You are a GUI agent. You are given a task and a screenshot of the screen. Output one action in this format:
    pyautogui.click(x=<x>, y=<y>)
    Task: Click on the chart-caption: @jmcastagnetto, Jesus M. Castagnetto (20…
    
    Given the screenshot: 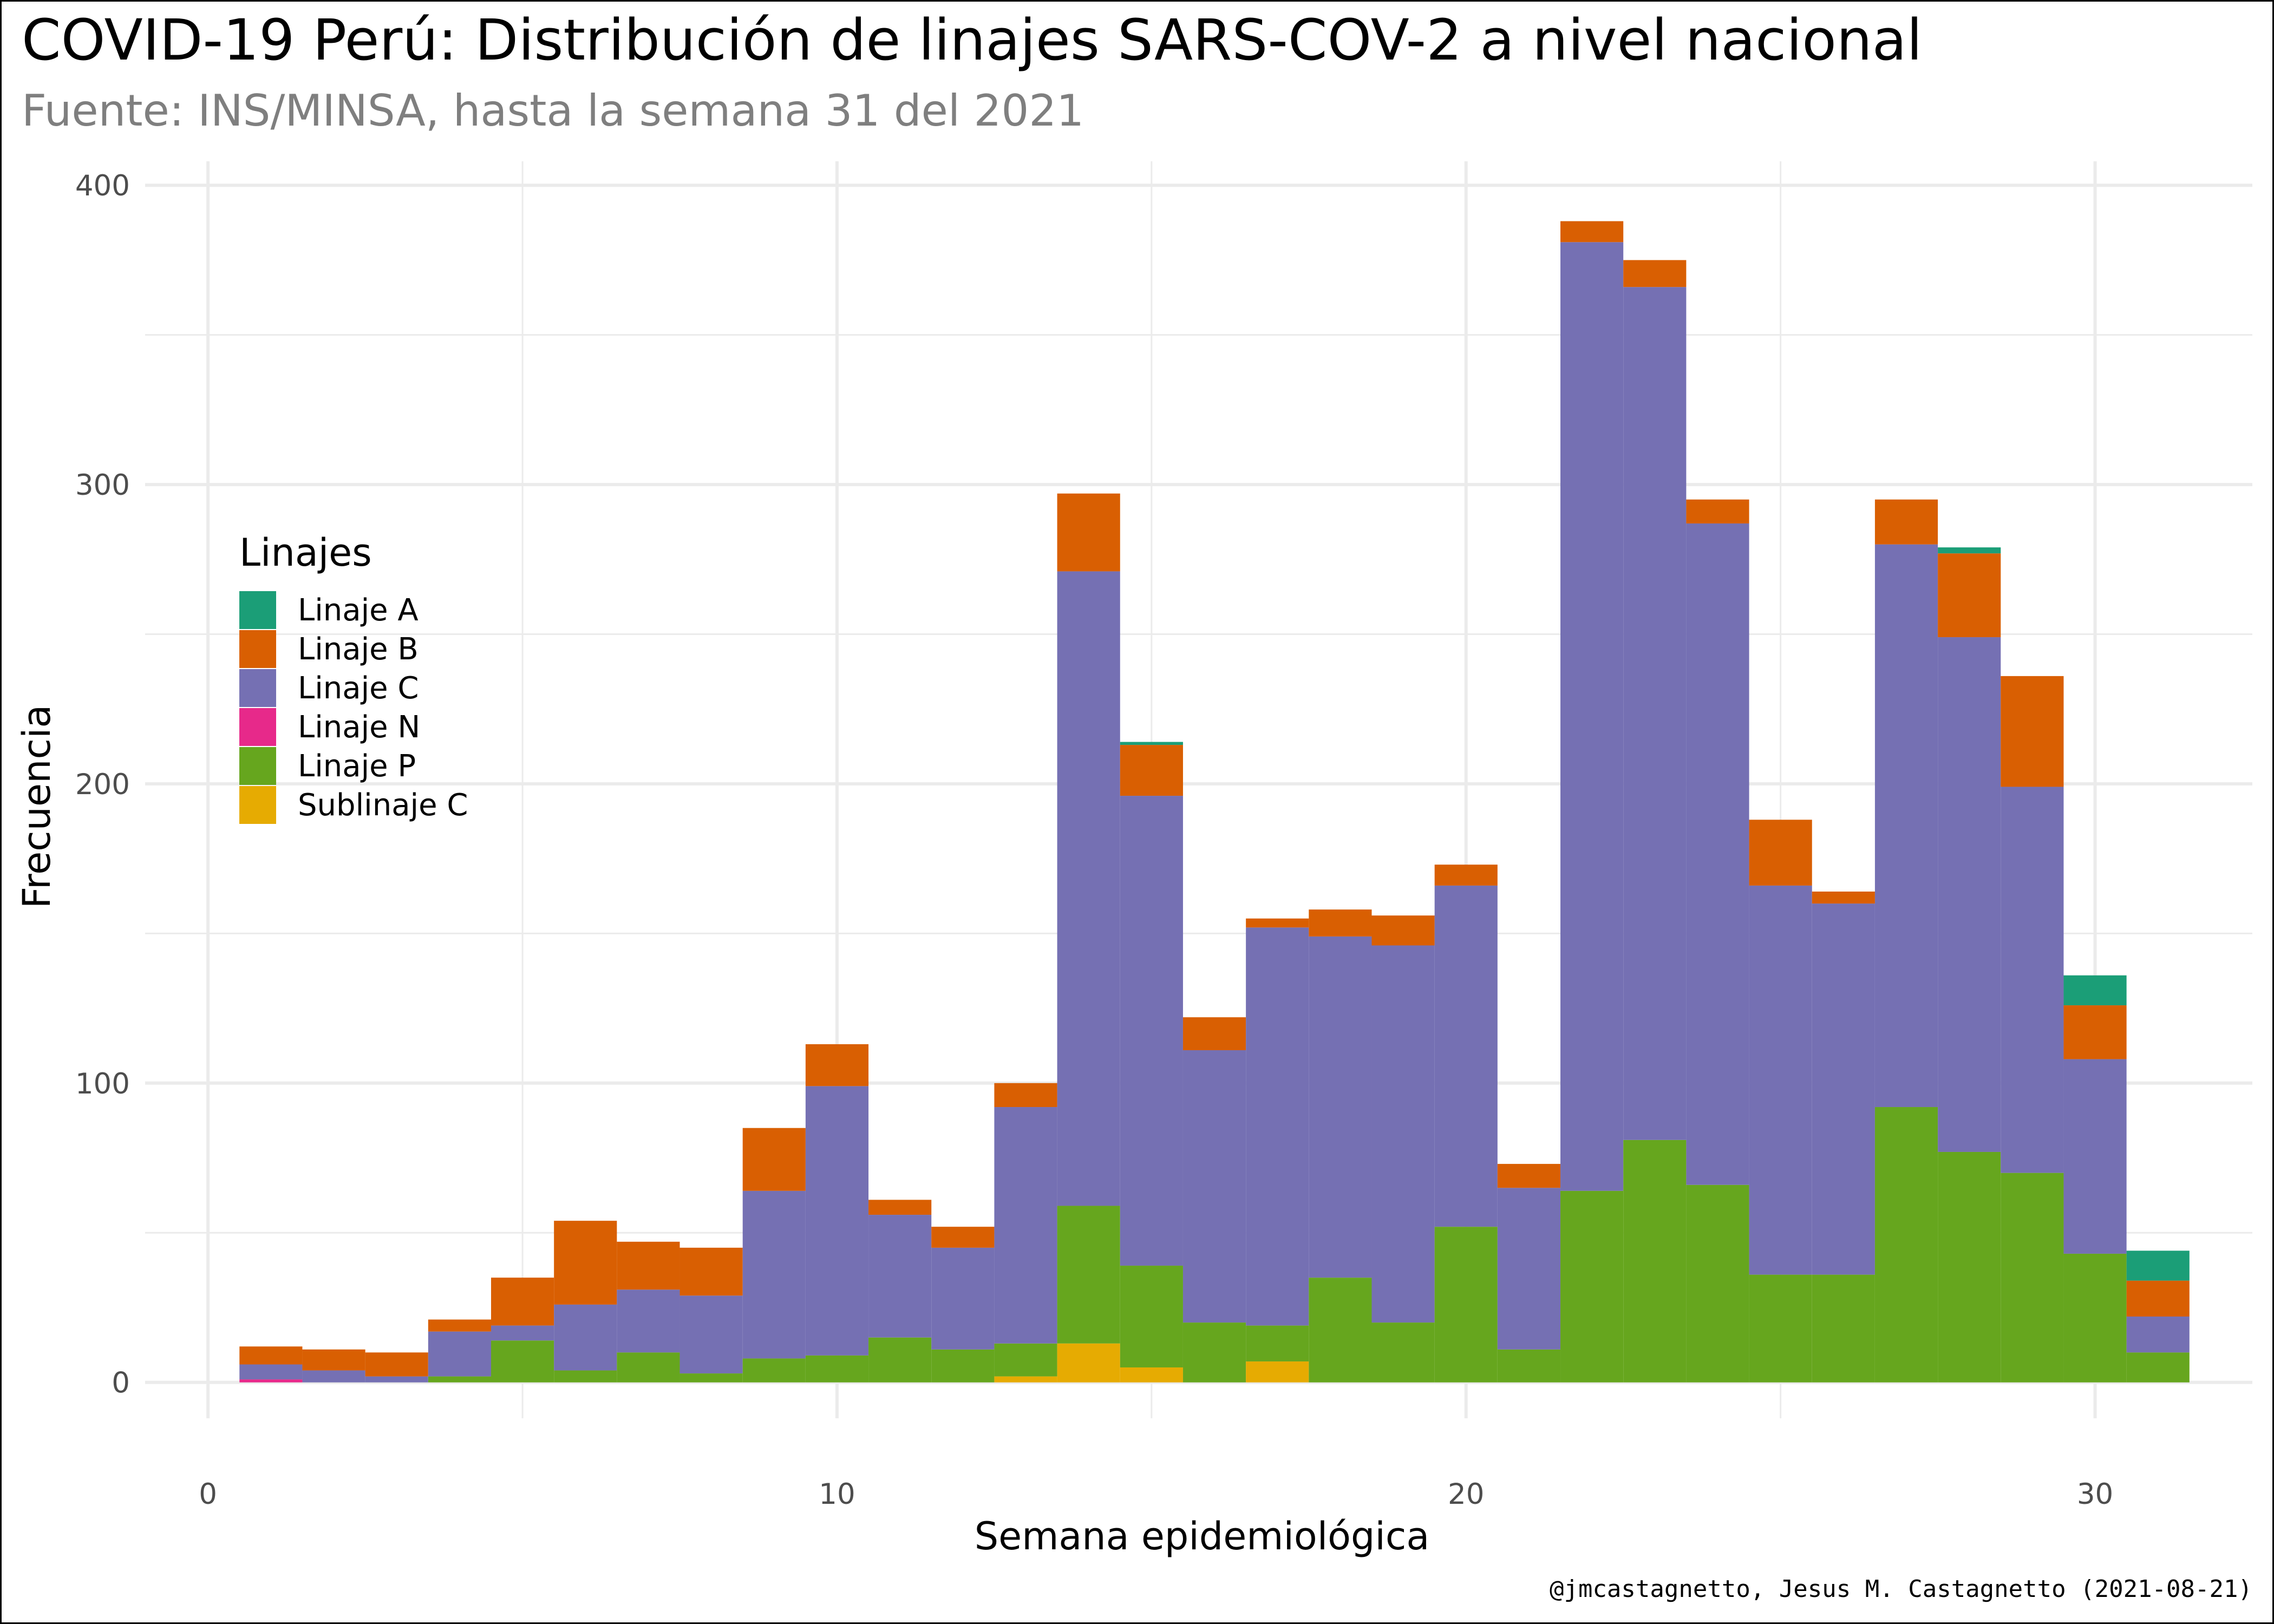 What is the action you would take?
    pyautogui.click(x=1901, y=1589)
    